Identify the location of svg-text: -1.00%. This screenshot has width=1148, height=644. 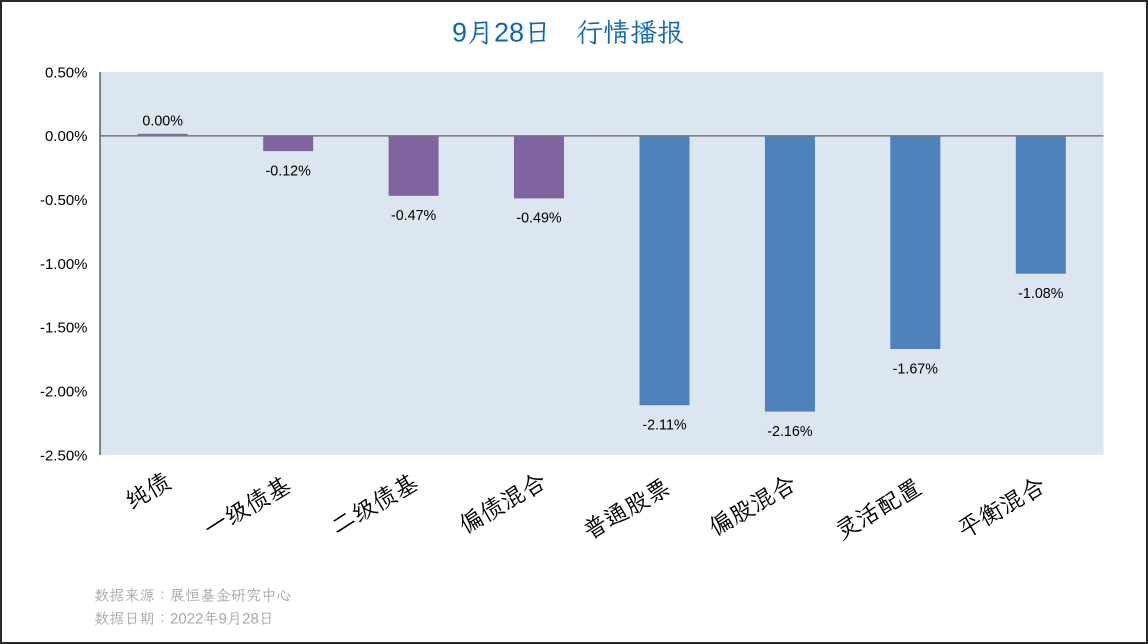
(64, 264).